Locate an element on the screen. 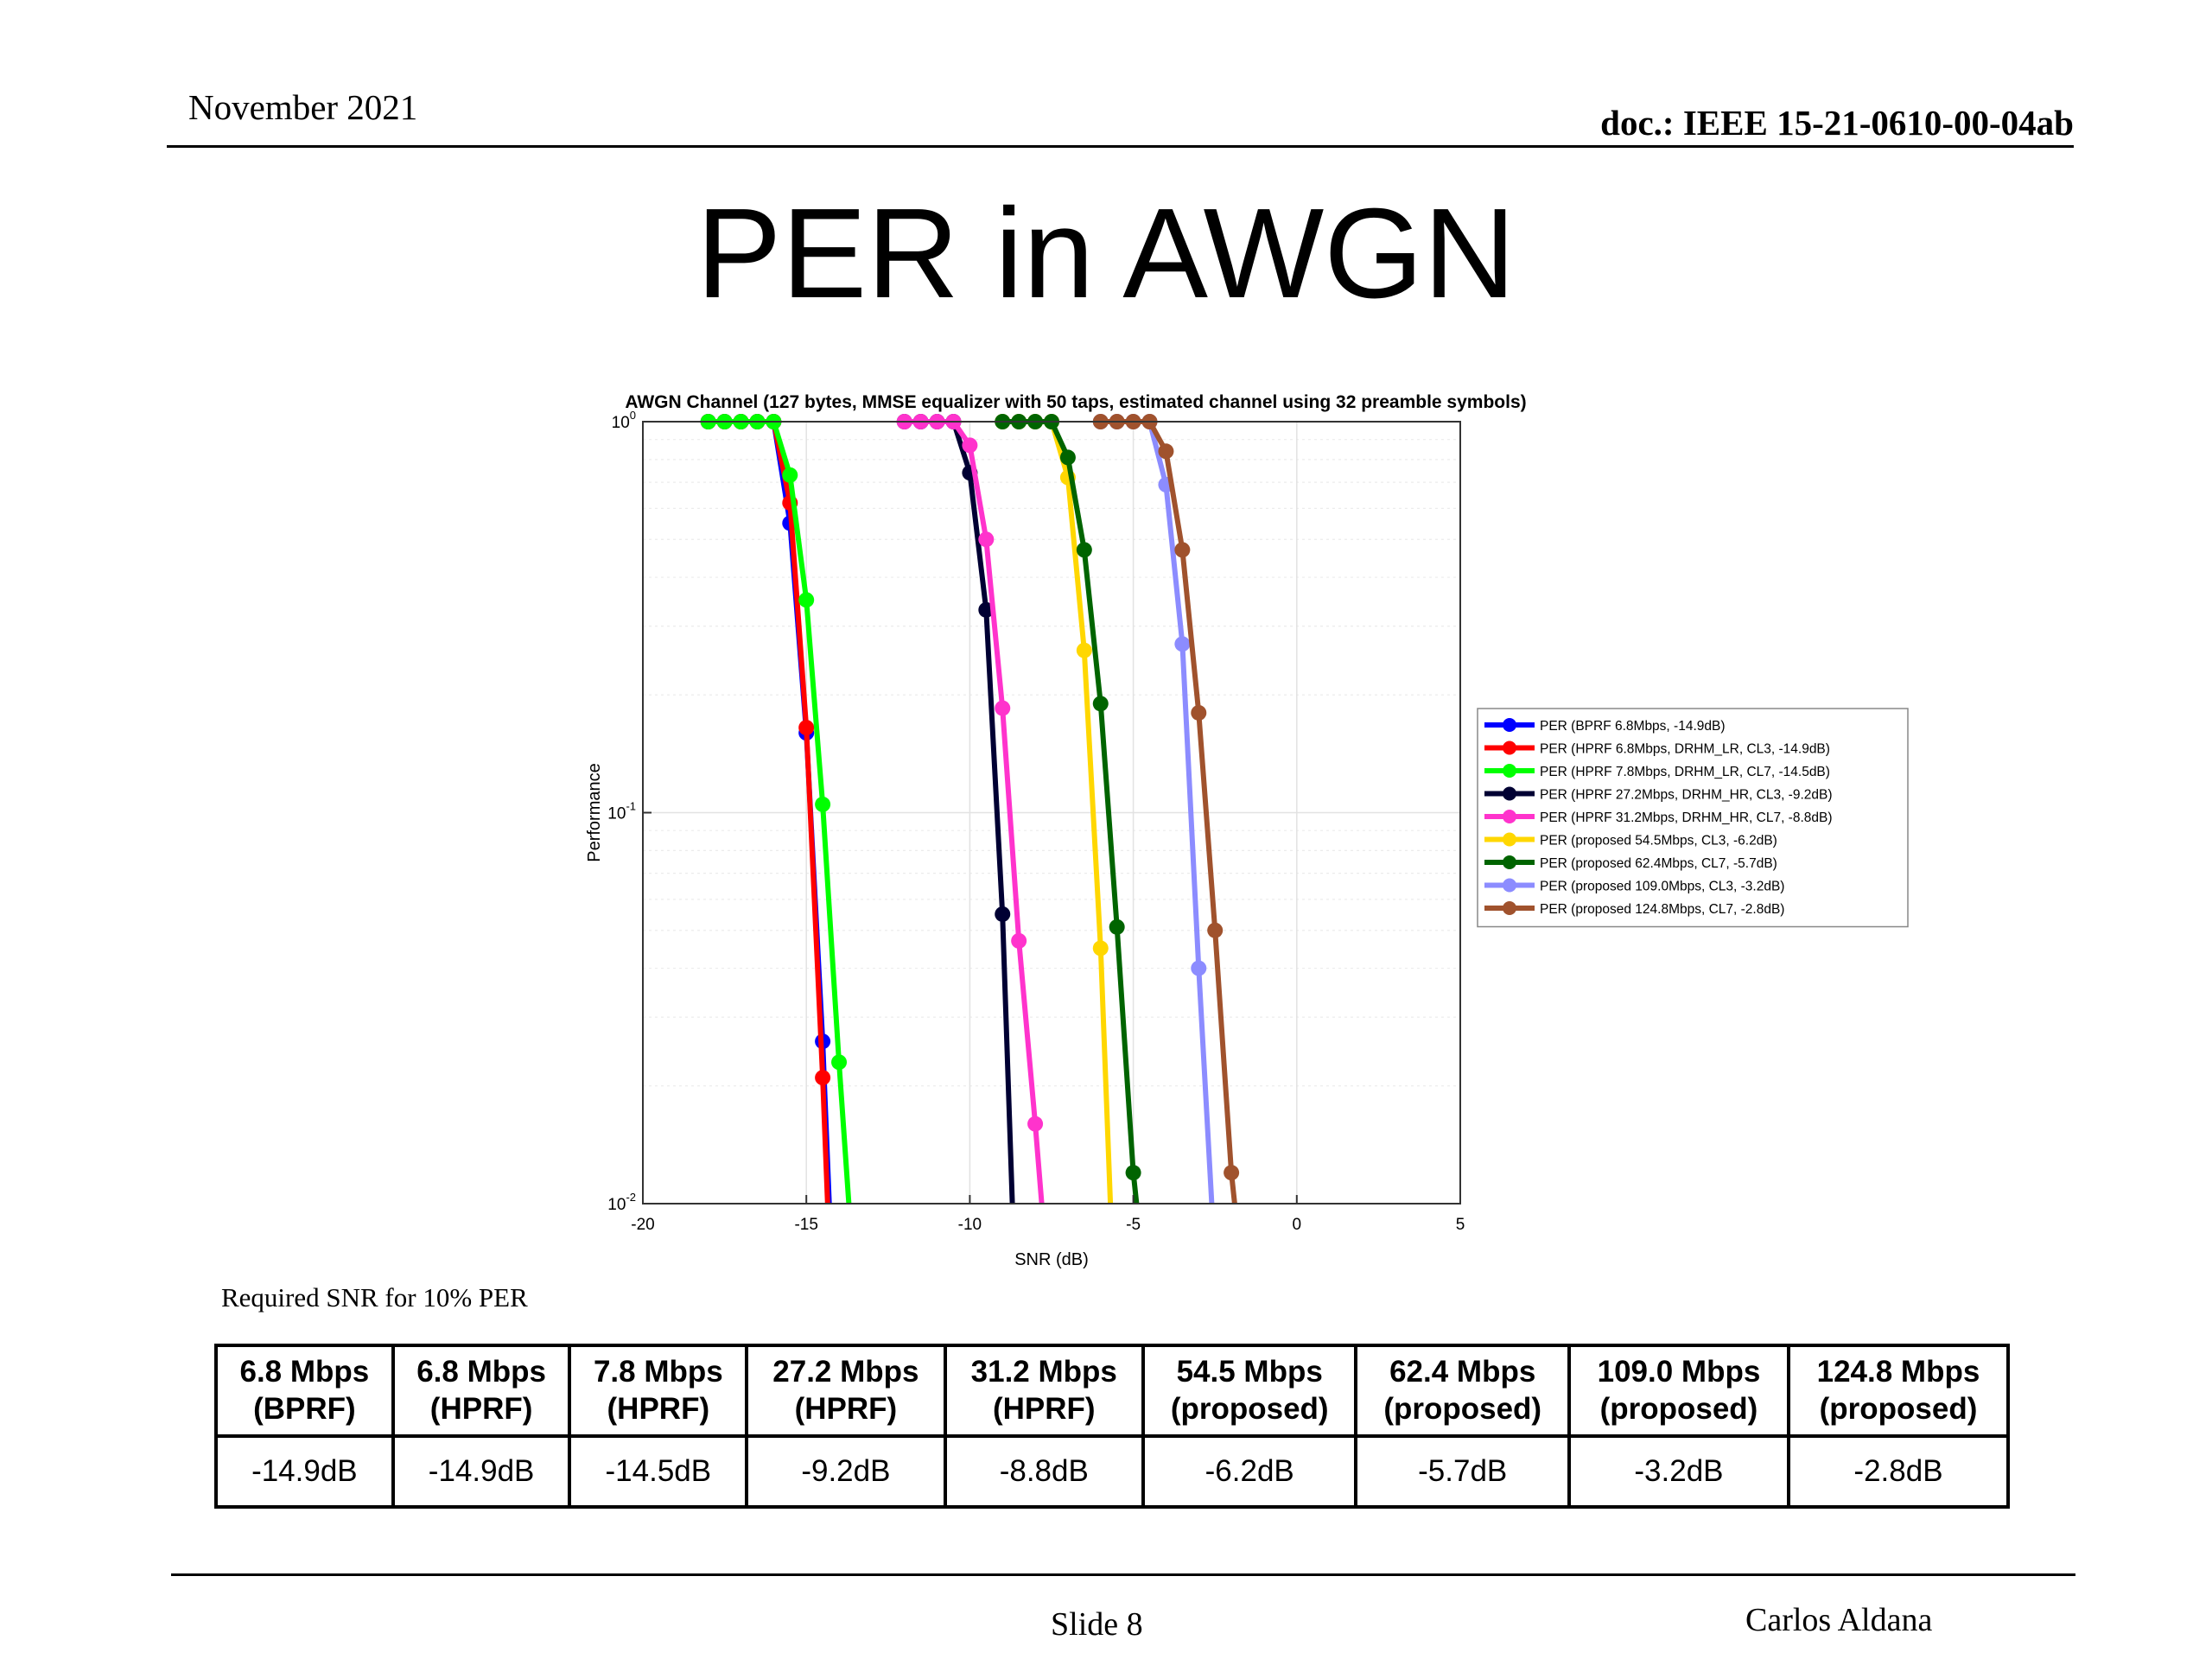 Image resolution: width=2212 pixels, height=1659 pixels. table-header-cell: 6.8 Mbps (BPRF) is located at coordinates (304, 1391).